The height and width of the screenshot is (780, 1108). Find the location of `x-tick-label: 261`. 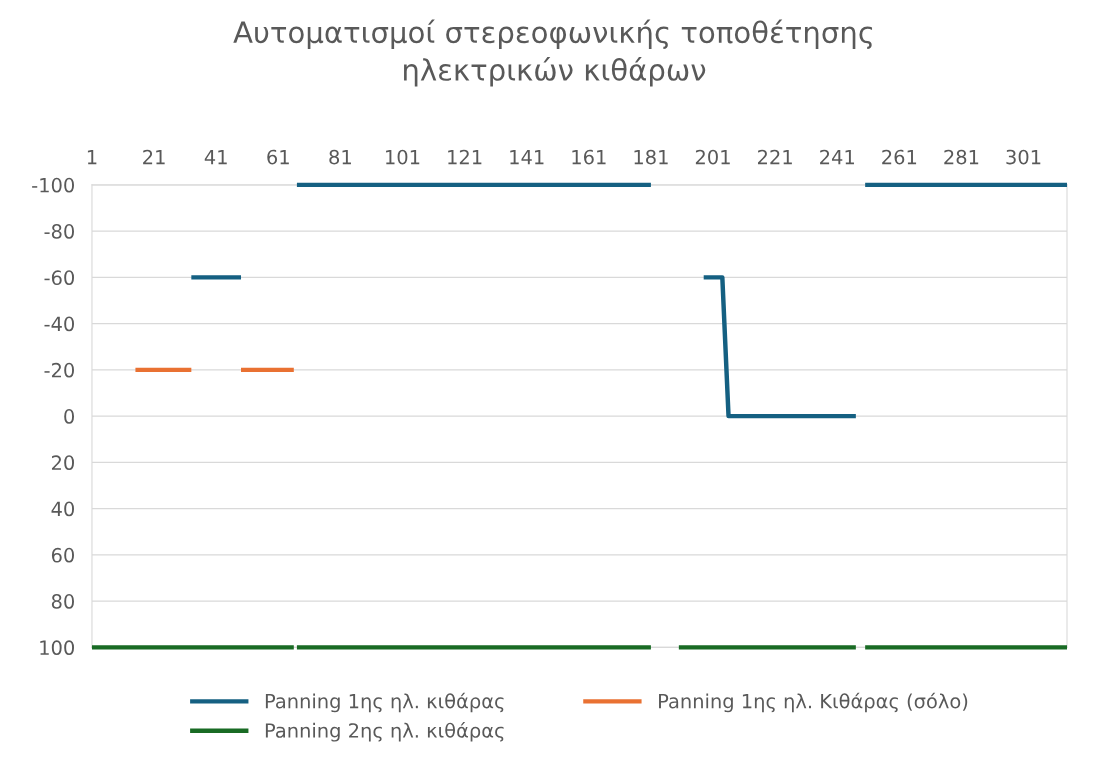

x-tick-label: 261 is located at coordinates (899, 157).